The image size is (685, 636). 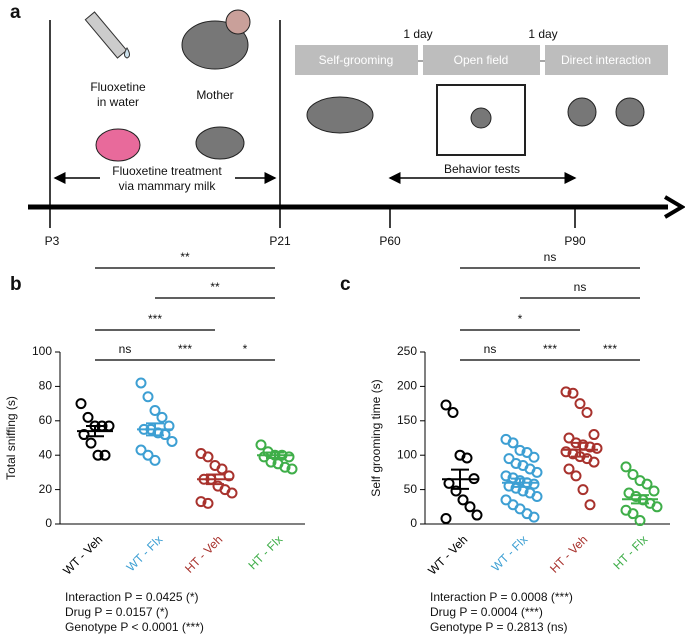 I want to click on drop-icon, so click(x=127, y=53).